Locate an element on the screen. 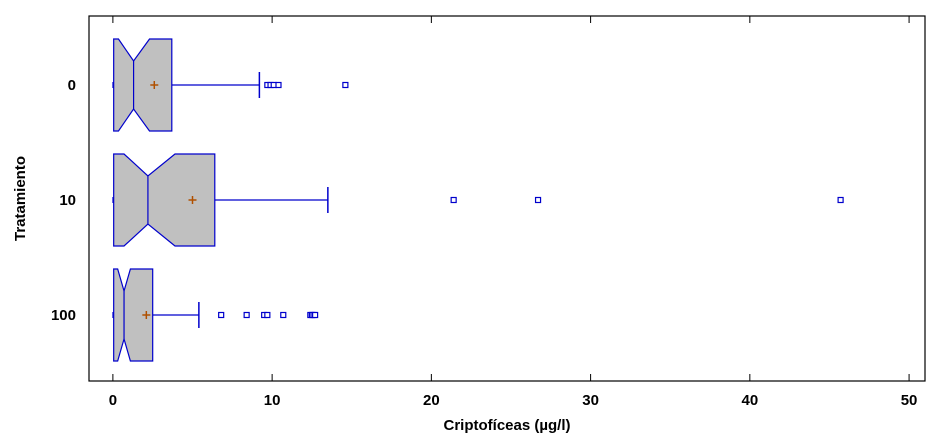 The width and height of the screenshot is (939, 439). y-tick-label: 0 is located at coordinates (72, 85).